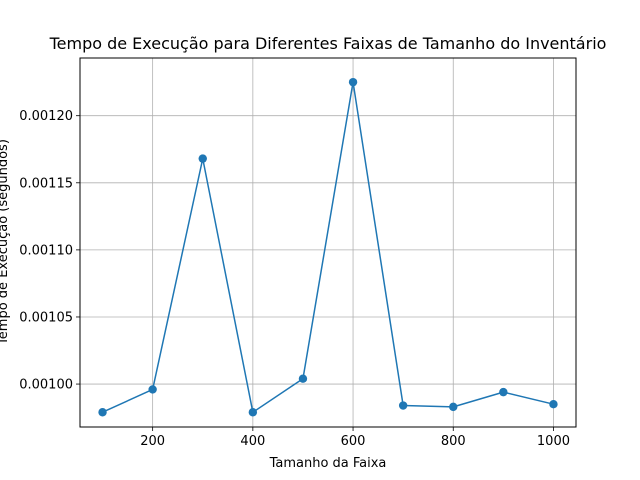  What do you see at coordinates (328, 463) in the screenshot?
I see `x-axis-label: Tamanho da Faixa` at bounding box center [328, 463].